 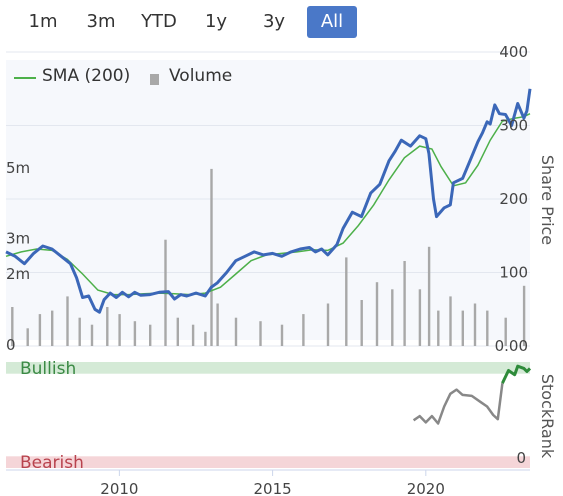 What do you see at coordinates (516, 374) in the screenshot?
I see `stockrank-bullish-line` at bounding box center [516, 374].